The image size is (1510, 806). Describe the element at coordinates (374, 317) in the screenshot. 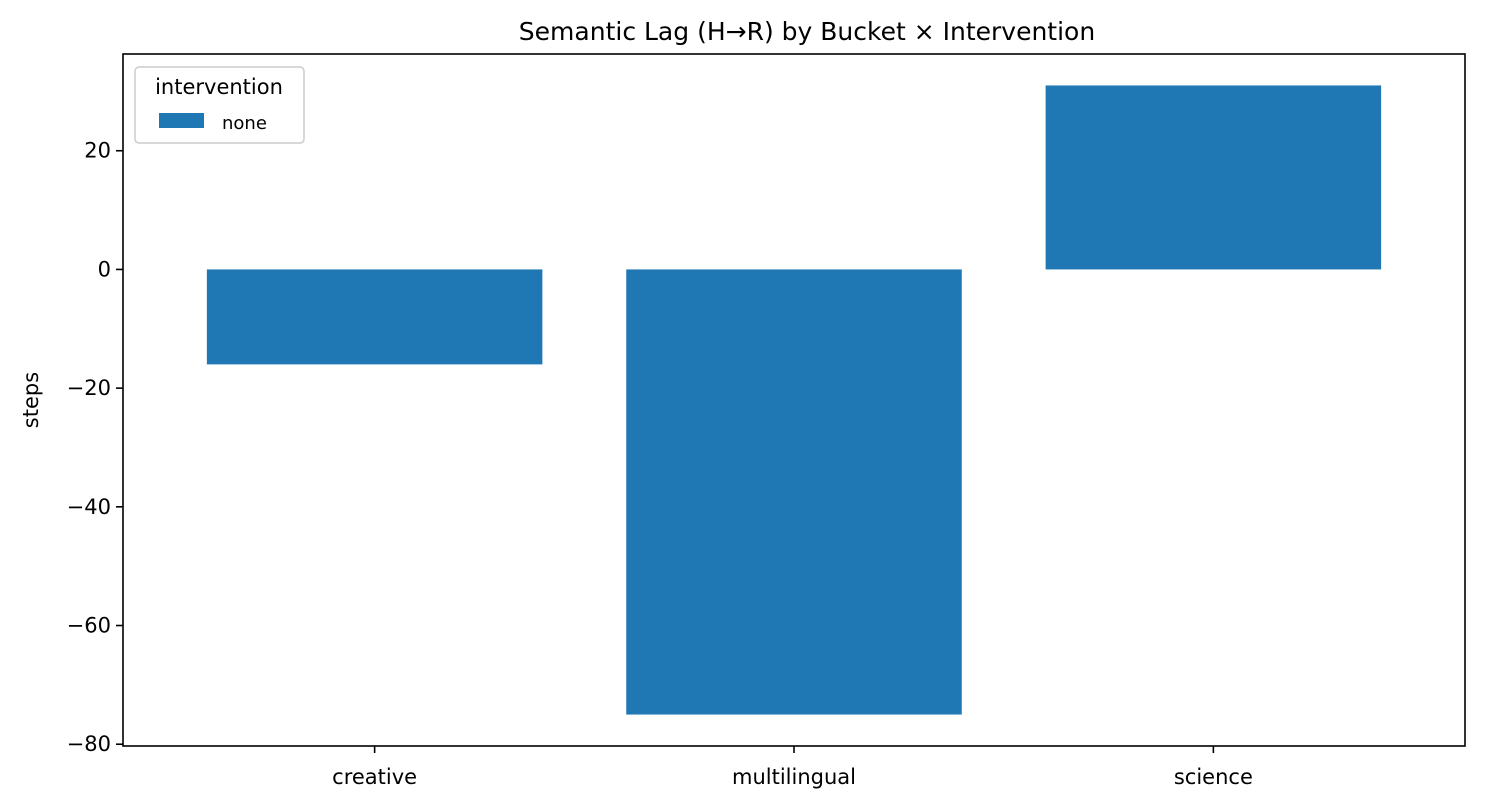

I see `bar-creative` at that location.